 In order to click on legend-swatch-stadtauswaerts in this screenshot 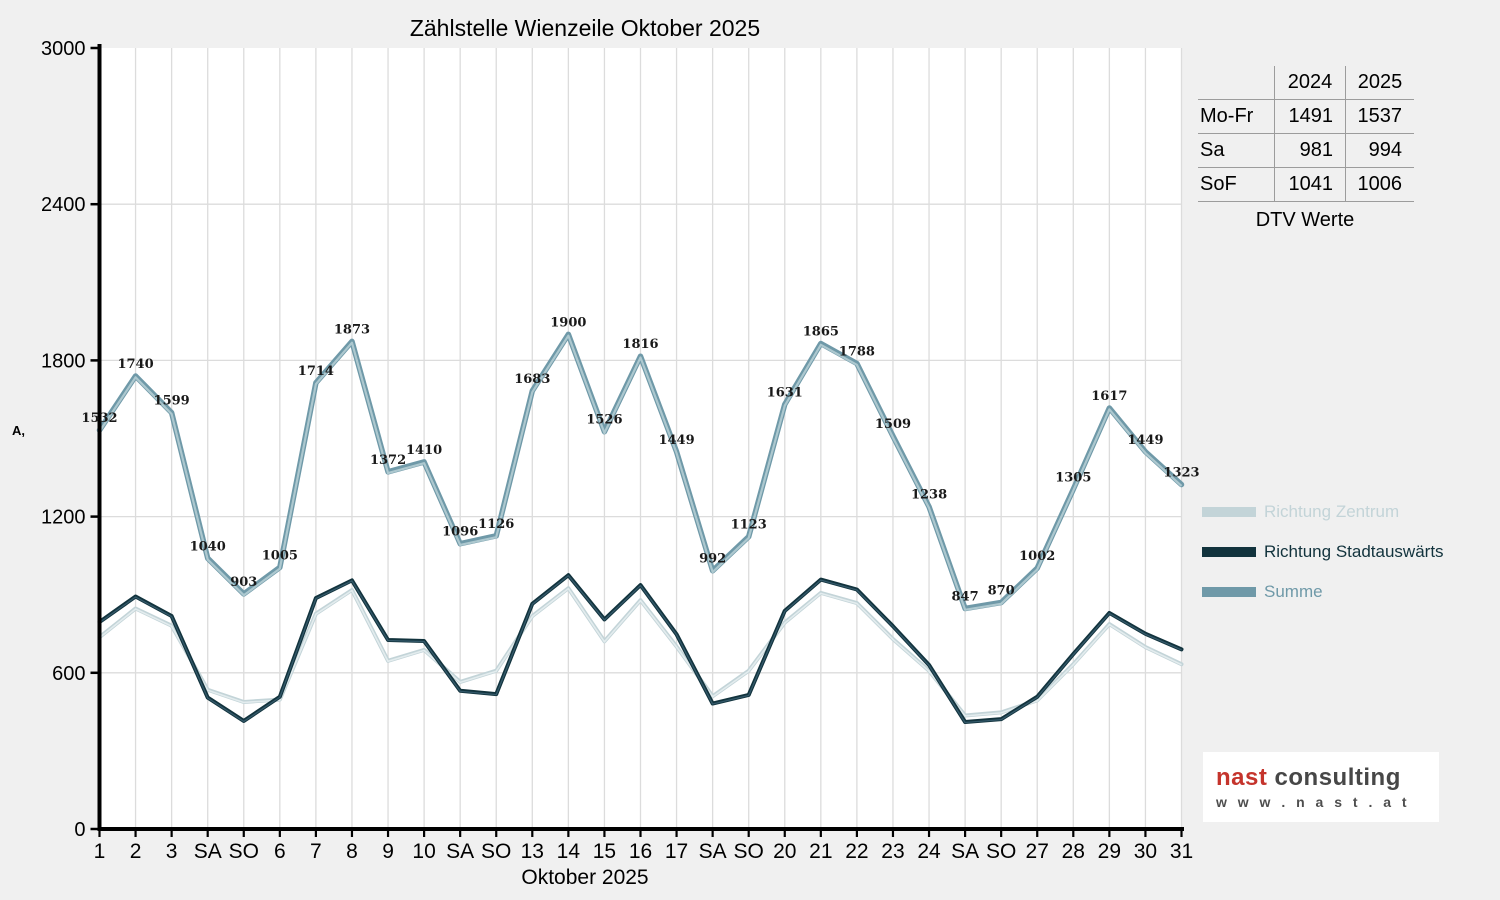, I will do `click(1229, 552)`.